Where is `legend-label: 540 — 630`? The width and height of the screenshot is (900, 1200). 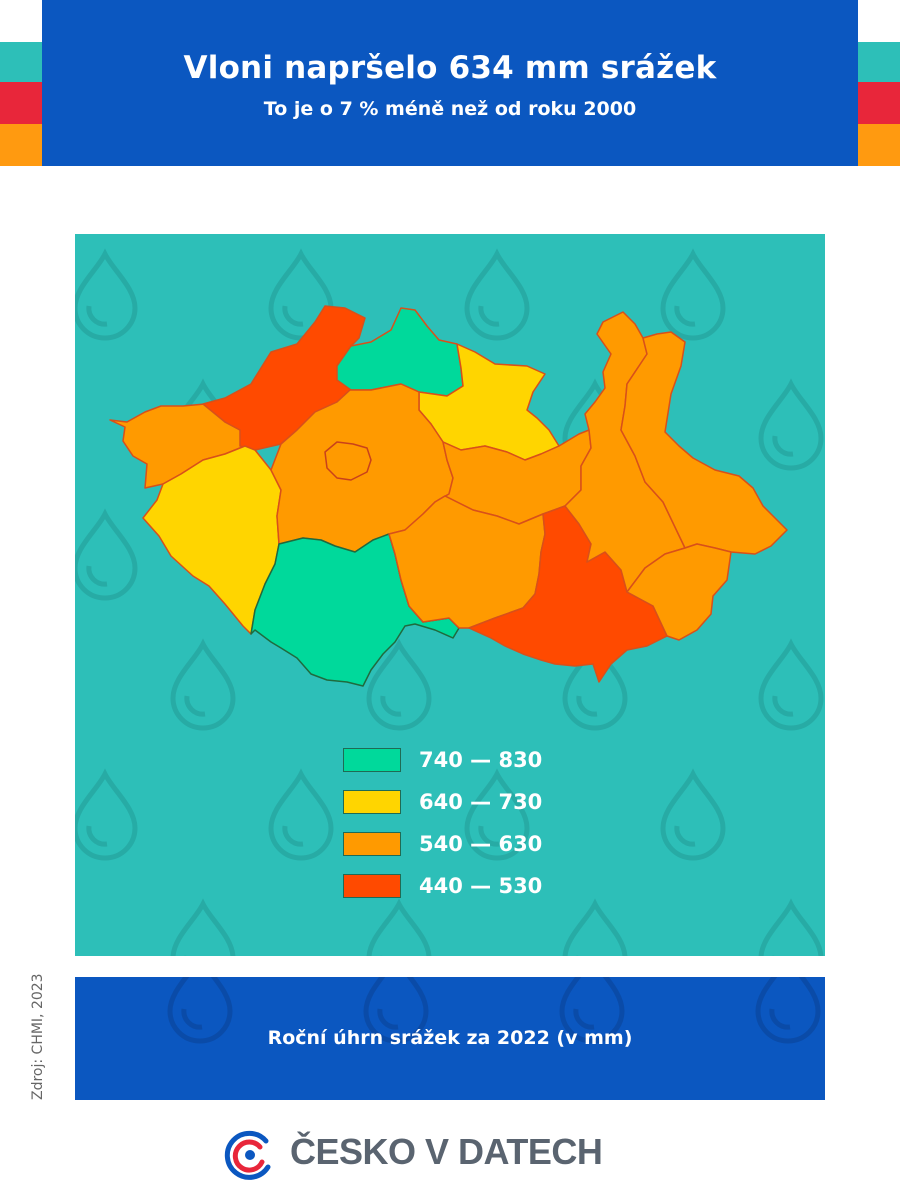
legend-label: 540 — 630 is located at coordinates (481, 844).